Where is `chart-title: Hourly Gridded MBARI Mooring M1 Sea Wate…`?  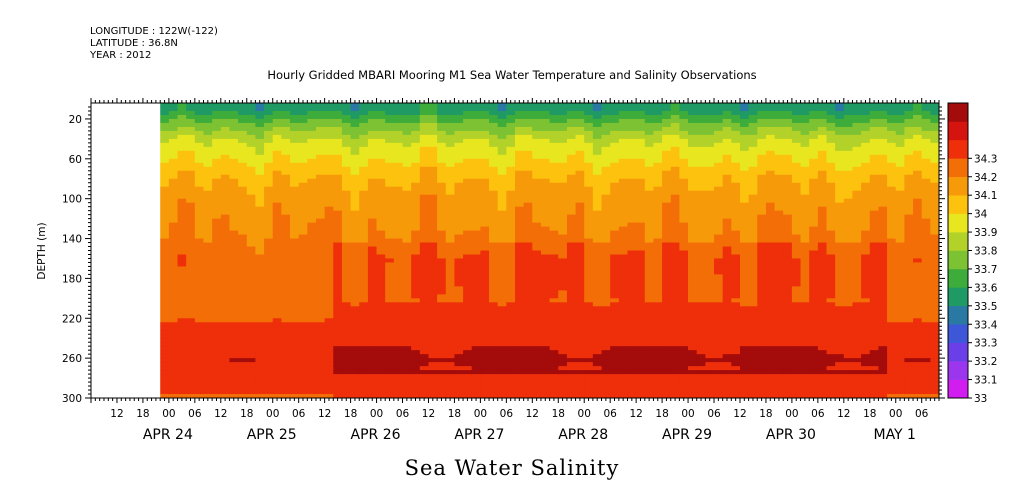 chart-title: Hourly Gridded MBARI Mooring M1 Sea Wate… is located at coordinates (511, 75).